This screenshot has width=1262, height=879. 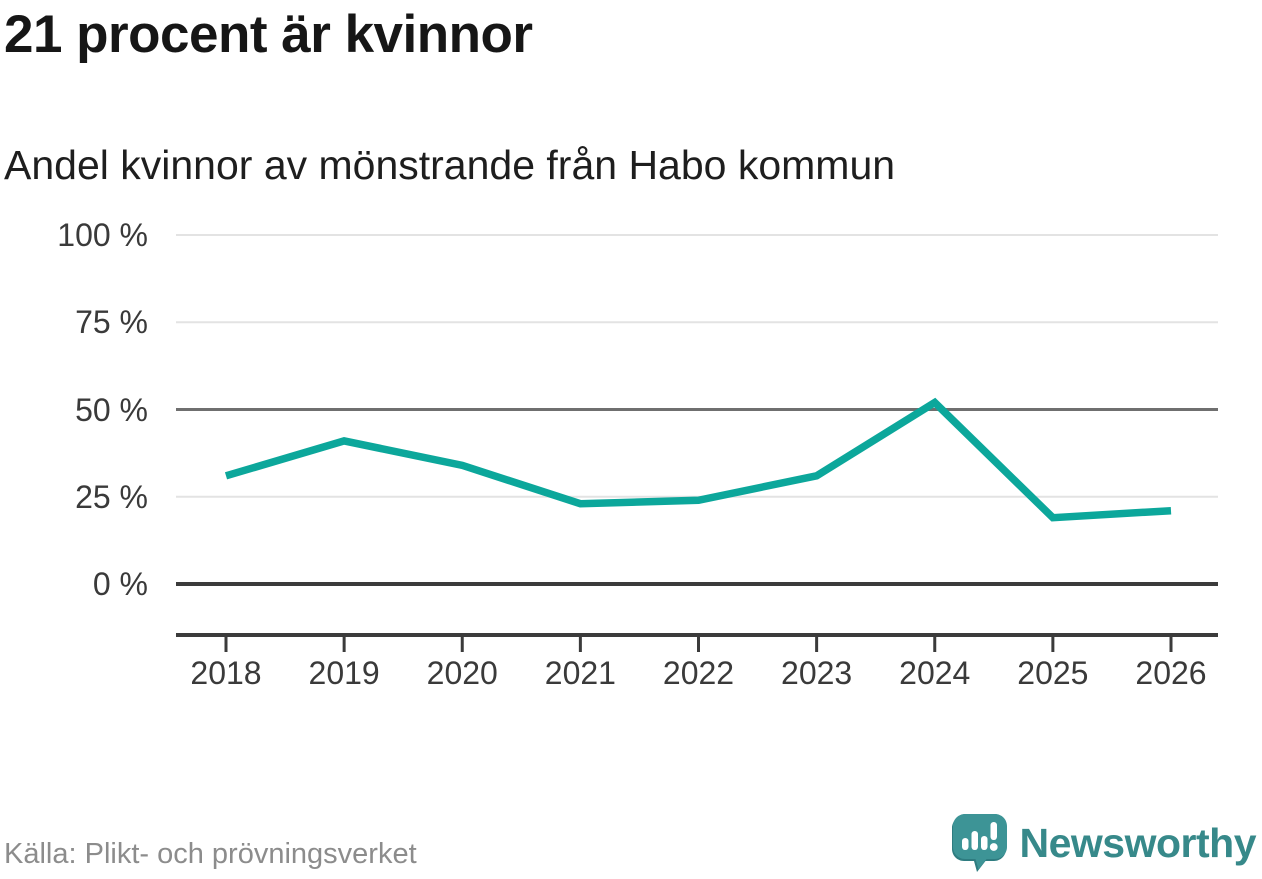 What do you see at coordinates (1053, 673) in the screenshot?
I see `x-axis-label-2025: 2025` at bounding box center [1053, 673].